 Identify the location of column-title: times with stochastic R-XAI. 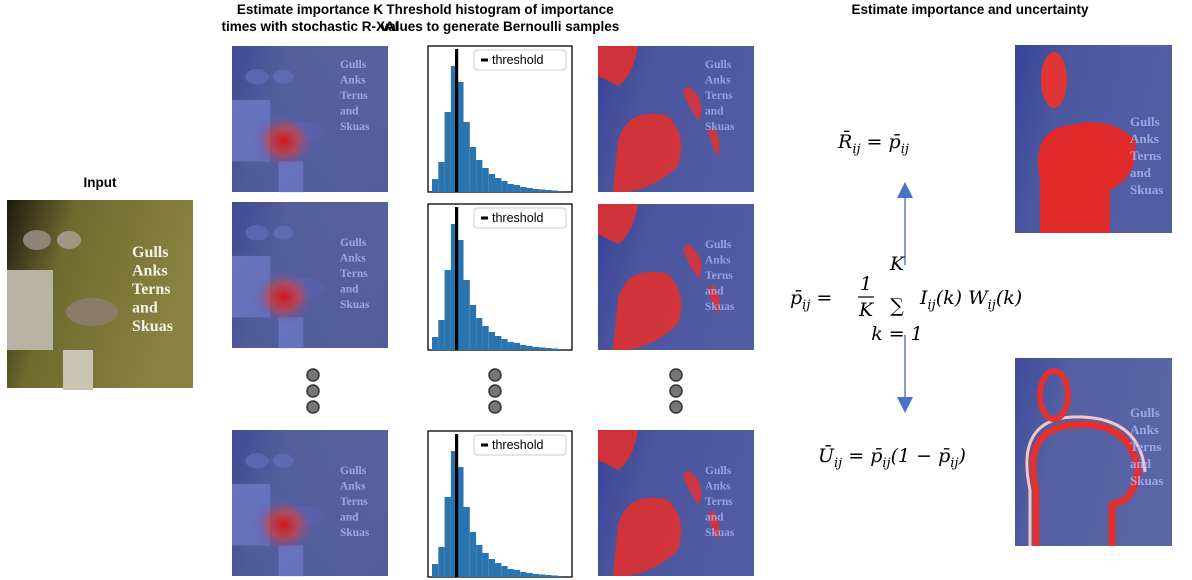
(309, 26).